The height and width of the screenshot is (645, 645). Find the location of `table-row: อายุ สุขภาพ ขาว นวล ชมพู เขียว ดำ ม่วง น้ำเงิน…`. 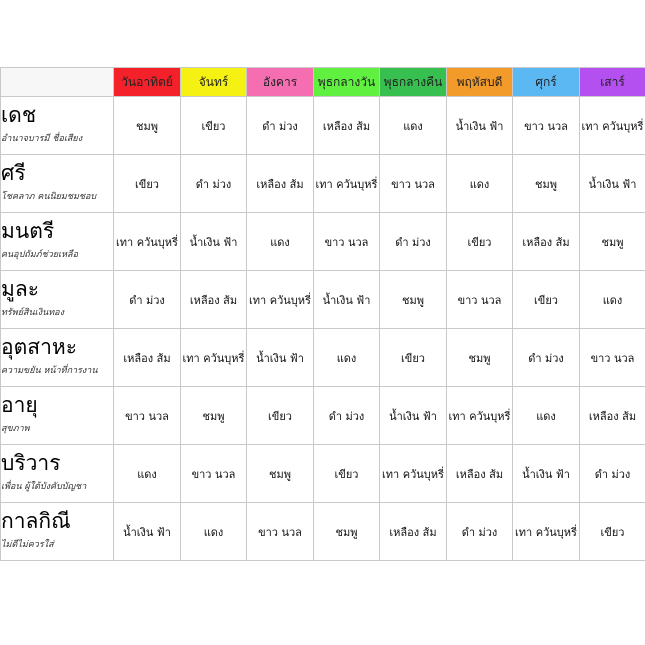

table-row: อายุ สุขภาพ ขาว นวล ชมพู เขียว ดำ ม่วง น้ำเงิน… is located at coordinates (322, 415).